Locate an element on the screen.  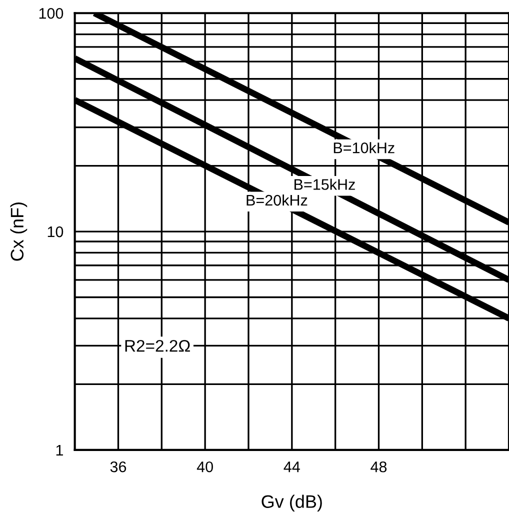
x-tick-label: 48 is located at coordinates (378, 466).